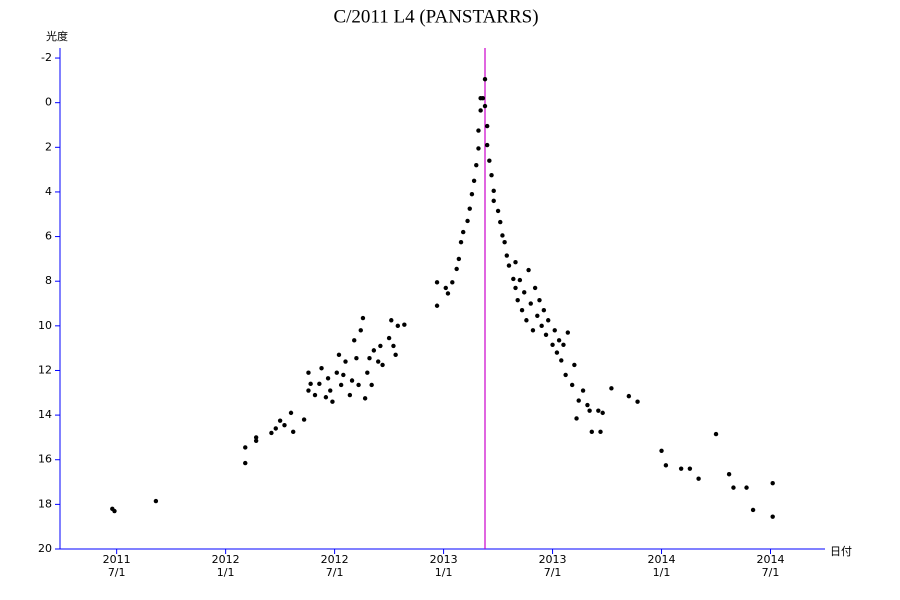  Describe the element at coordinates (335, 559) in the screenshot. I see `x-tick-label: 2012` at that location.